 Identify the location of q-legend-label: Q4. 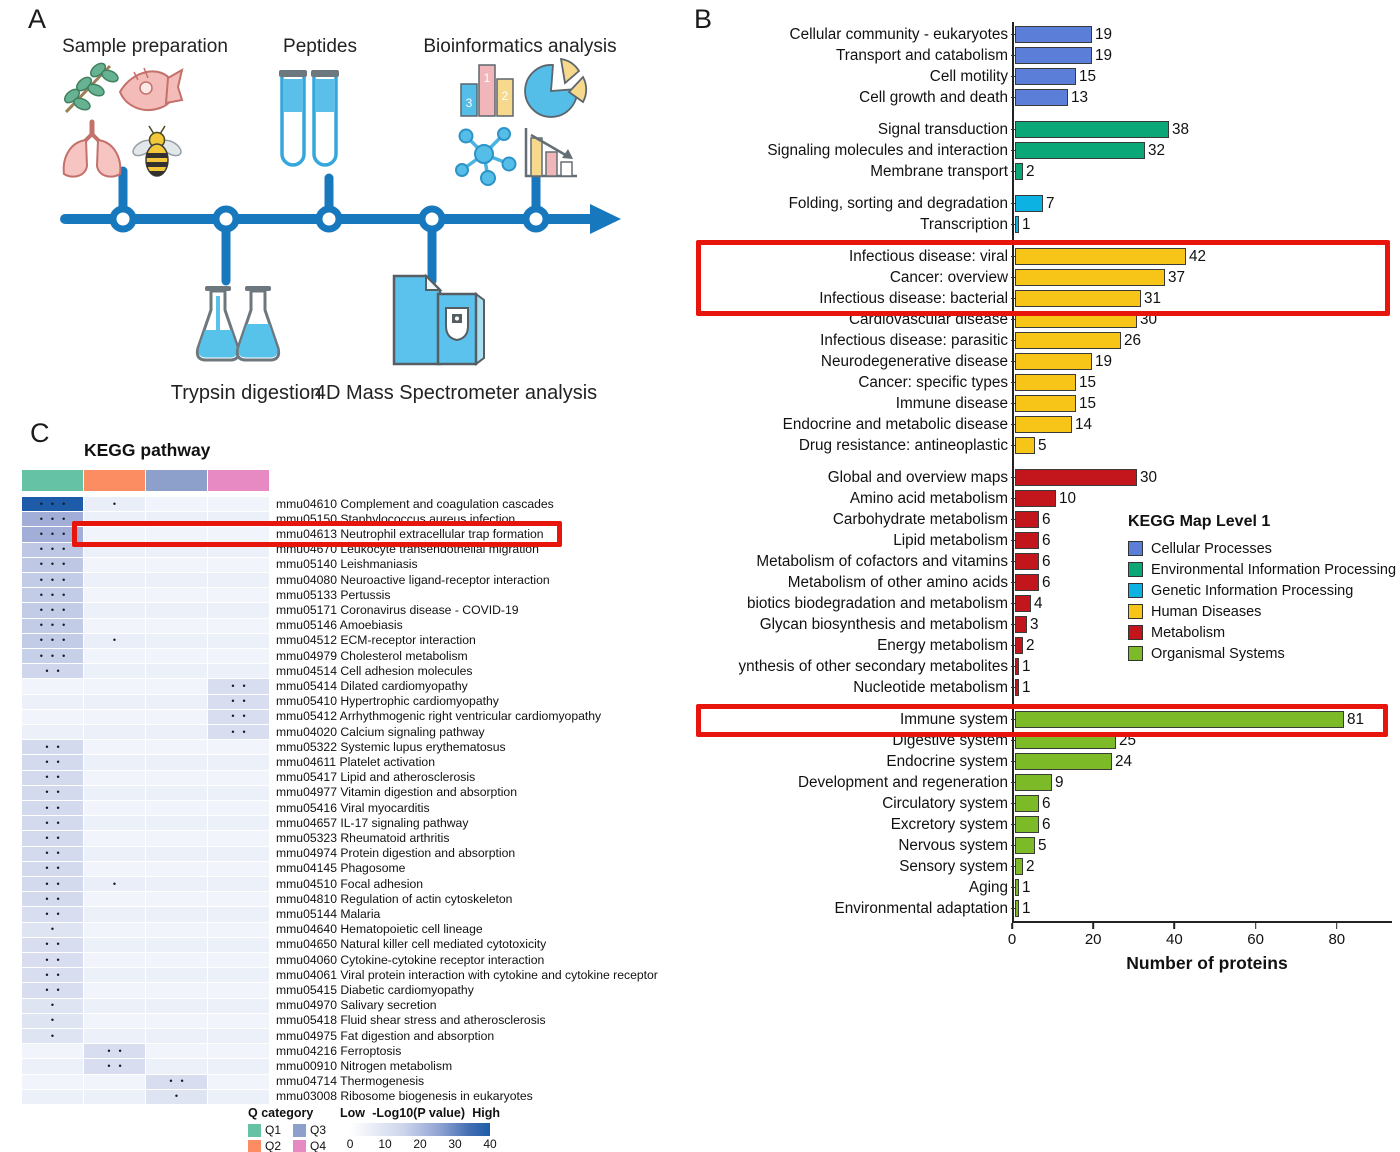
(318, 1145).